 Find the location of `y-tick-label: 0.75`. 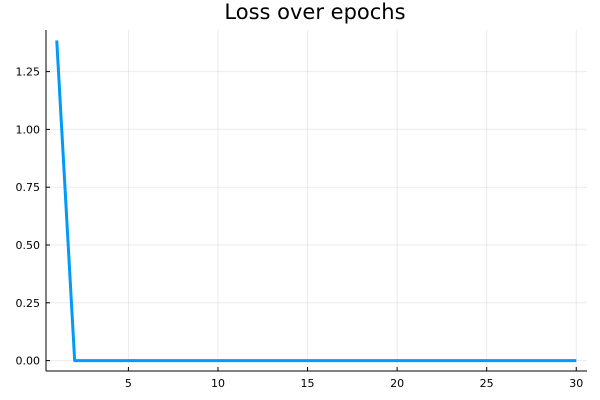

y-tick-label: 0.75 is located at coordinates (28, 187).